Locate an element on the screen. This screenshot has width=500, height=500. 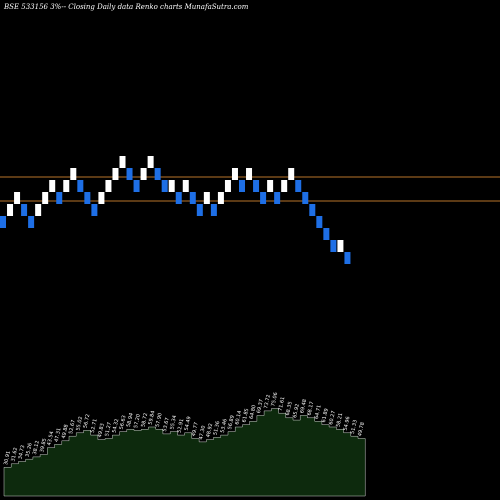
volume-label: 39.85 is located at coordinates (43, 445).